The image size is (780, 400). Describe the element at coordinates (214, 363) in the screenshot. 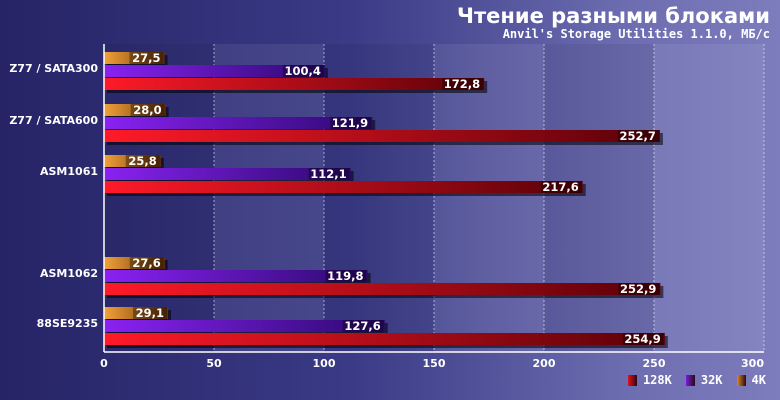

I see `x-tick-label: 50` at that location.